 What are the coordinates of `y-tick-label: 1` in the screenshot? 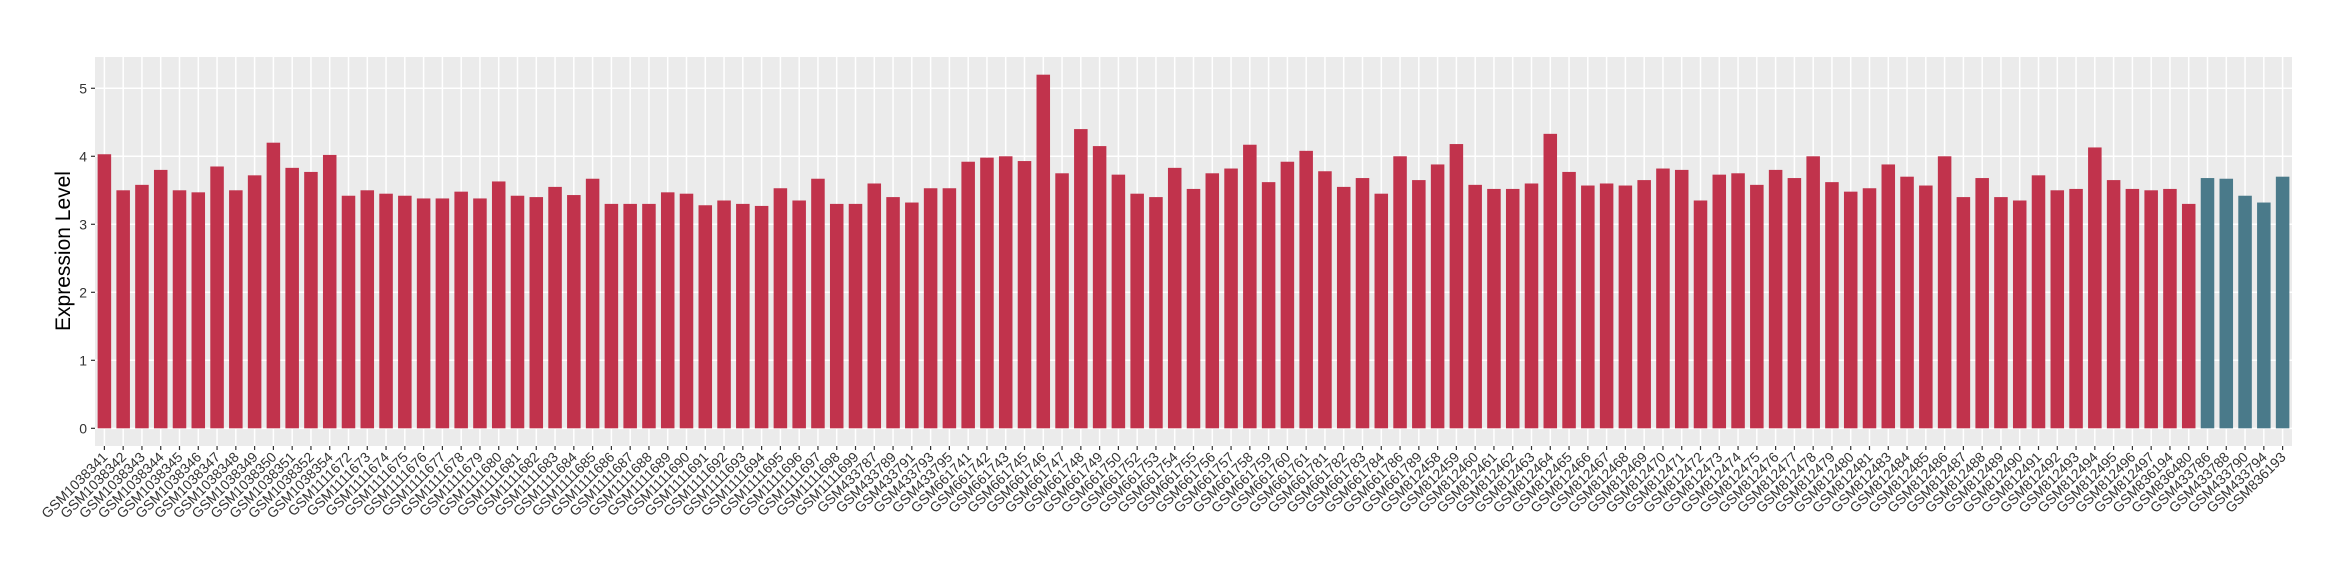 It's located at (83, 360).